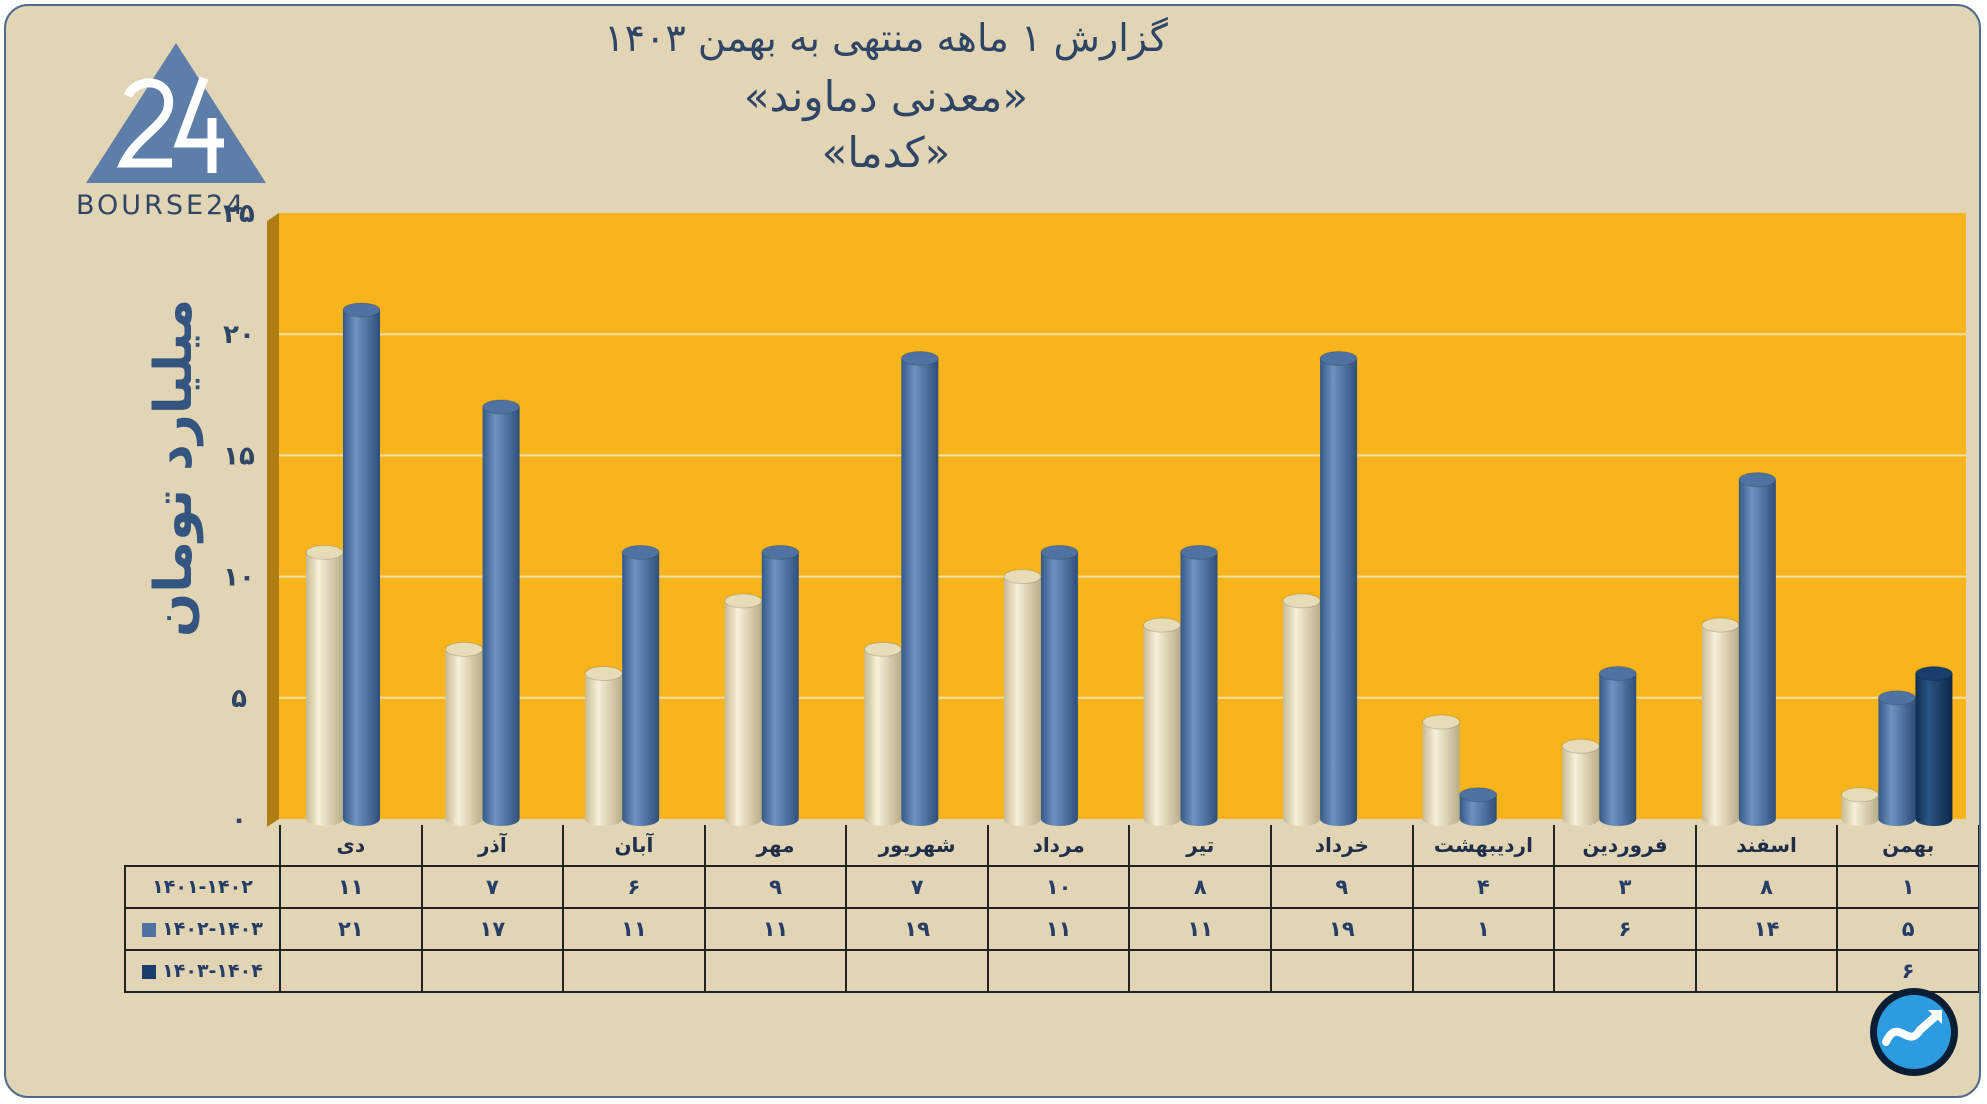 The height and width of the screenshot is (1104, 1987). Describe the element at coordinates (1483, 846) in the screenshot. I see `category-label: اردیبهشت` at that location.